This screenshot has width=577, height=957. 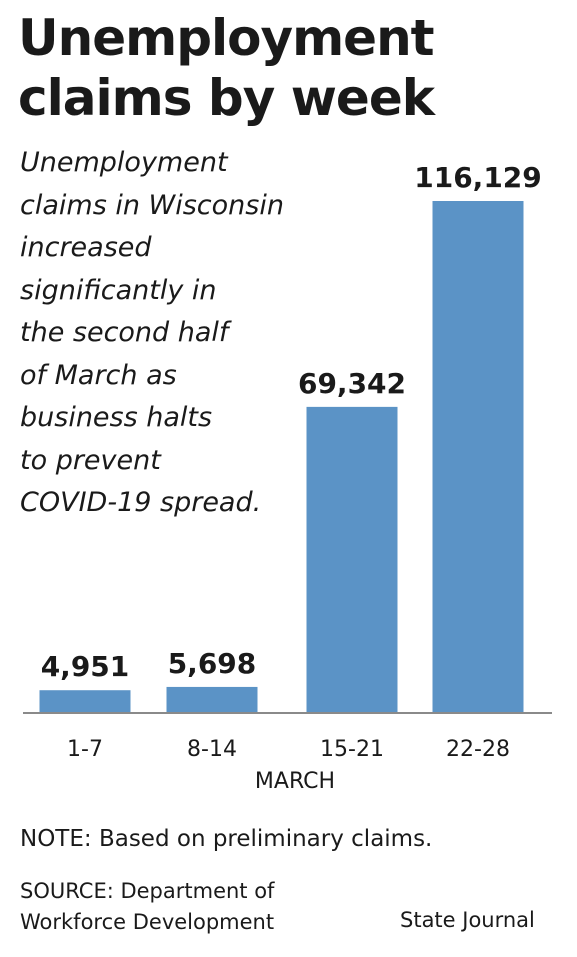 What do you see at coordinates (352, 383) in the screenshot?
I see `bar-value-label: 69,342` at bounding box center [352, 383].